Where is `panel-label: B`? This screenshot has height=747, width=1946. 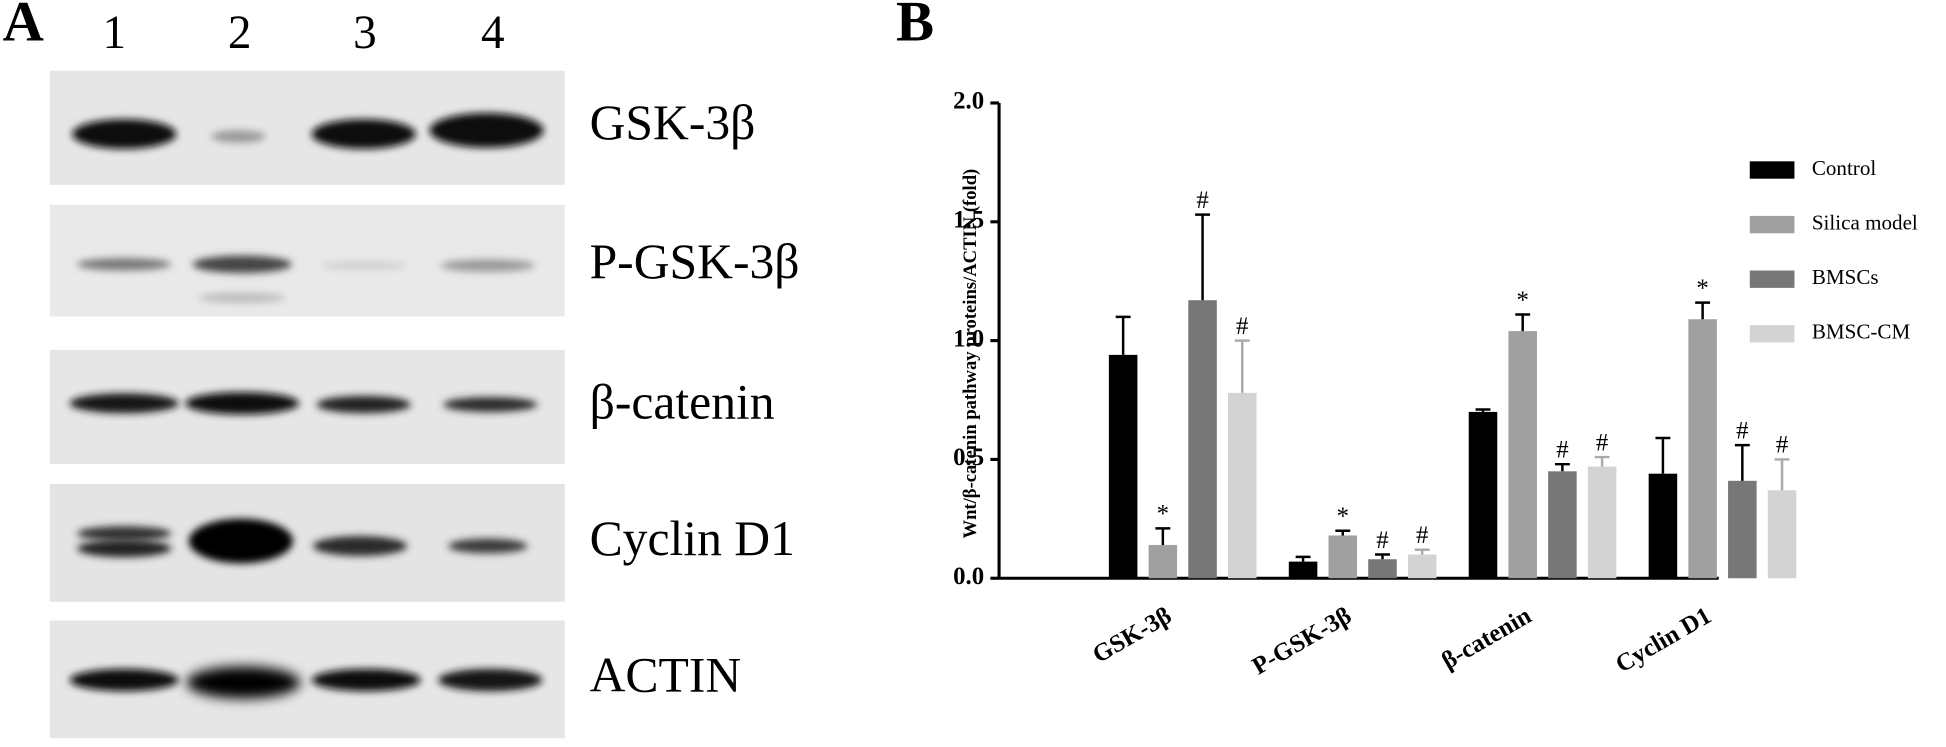 panel-label: B is located at coordinates (915, 26).